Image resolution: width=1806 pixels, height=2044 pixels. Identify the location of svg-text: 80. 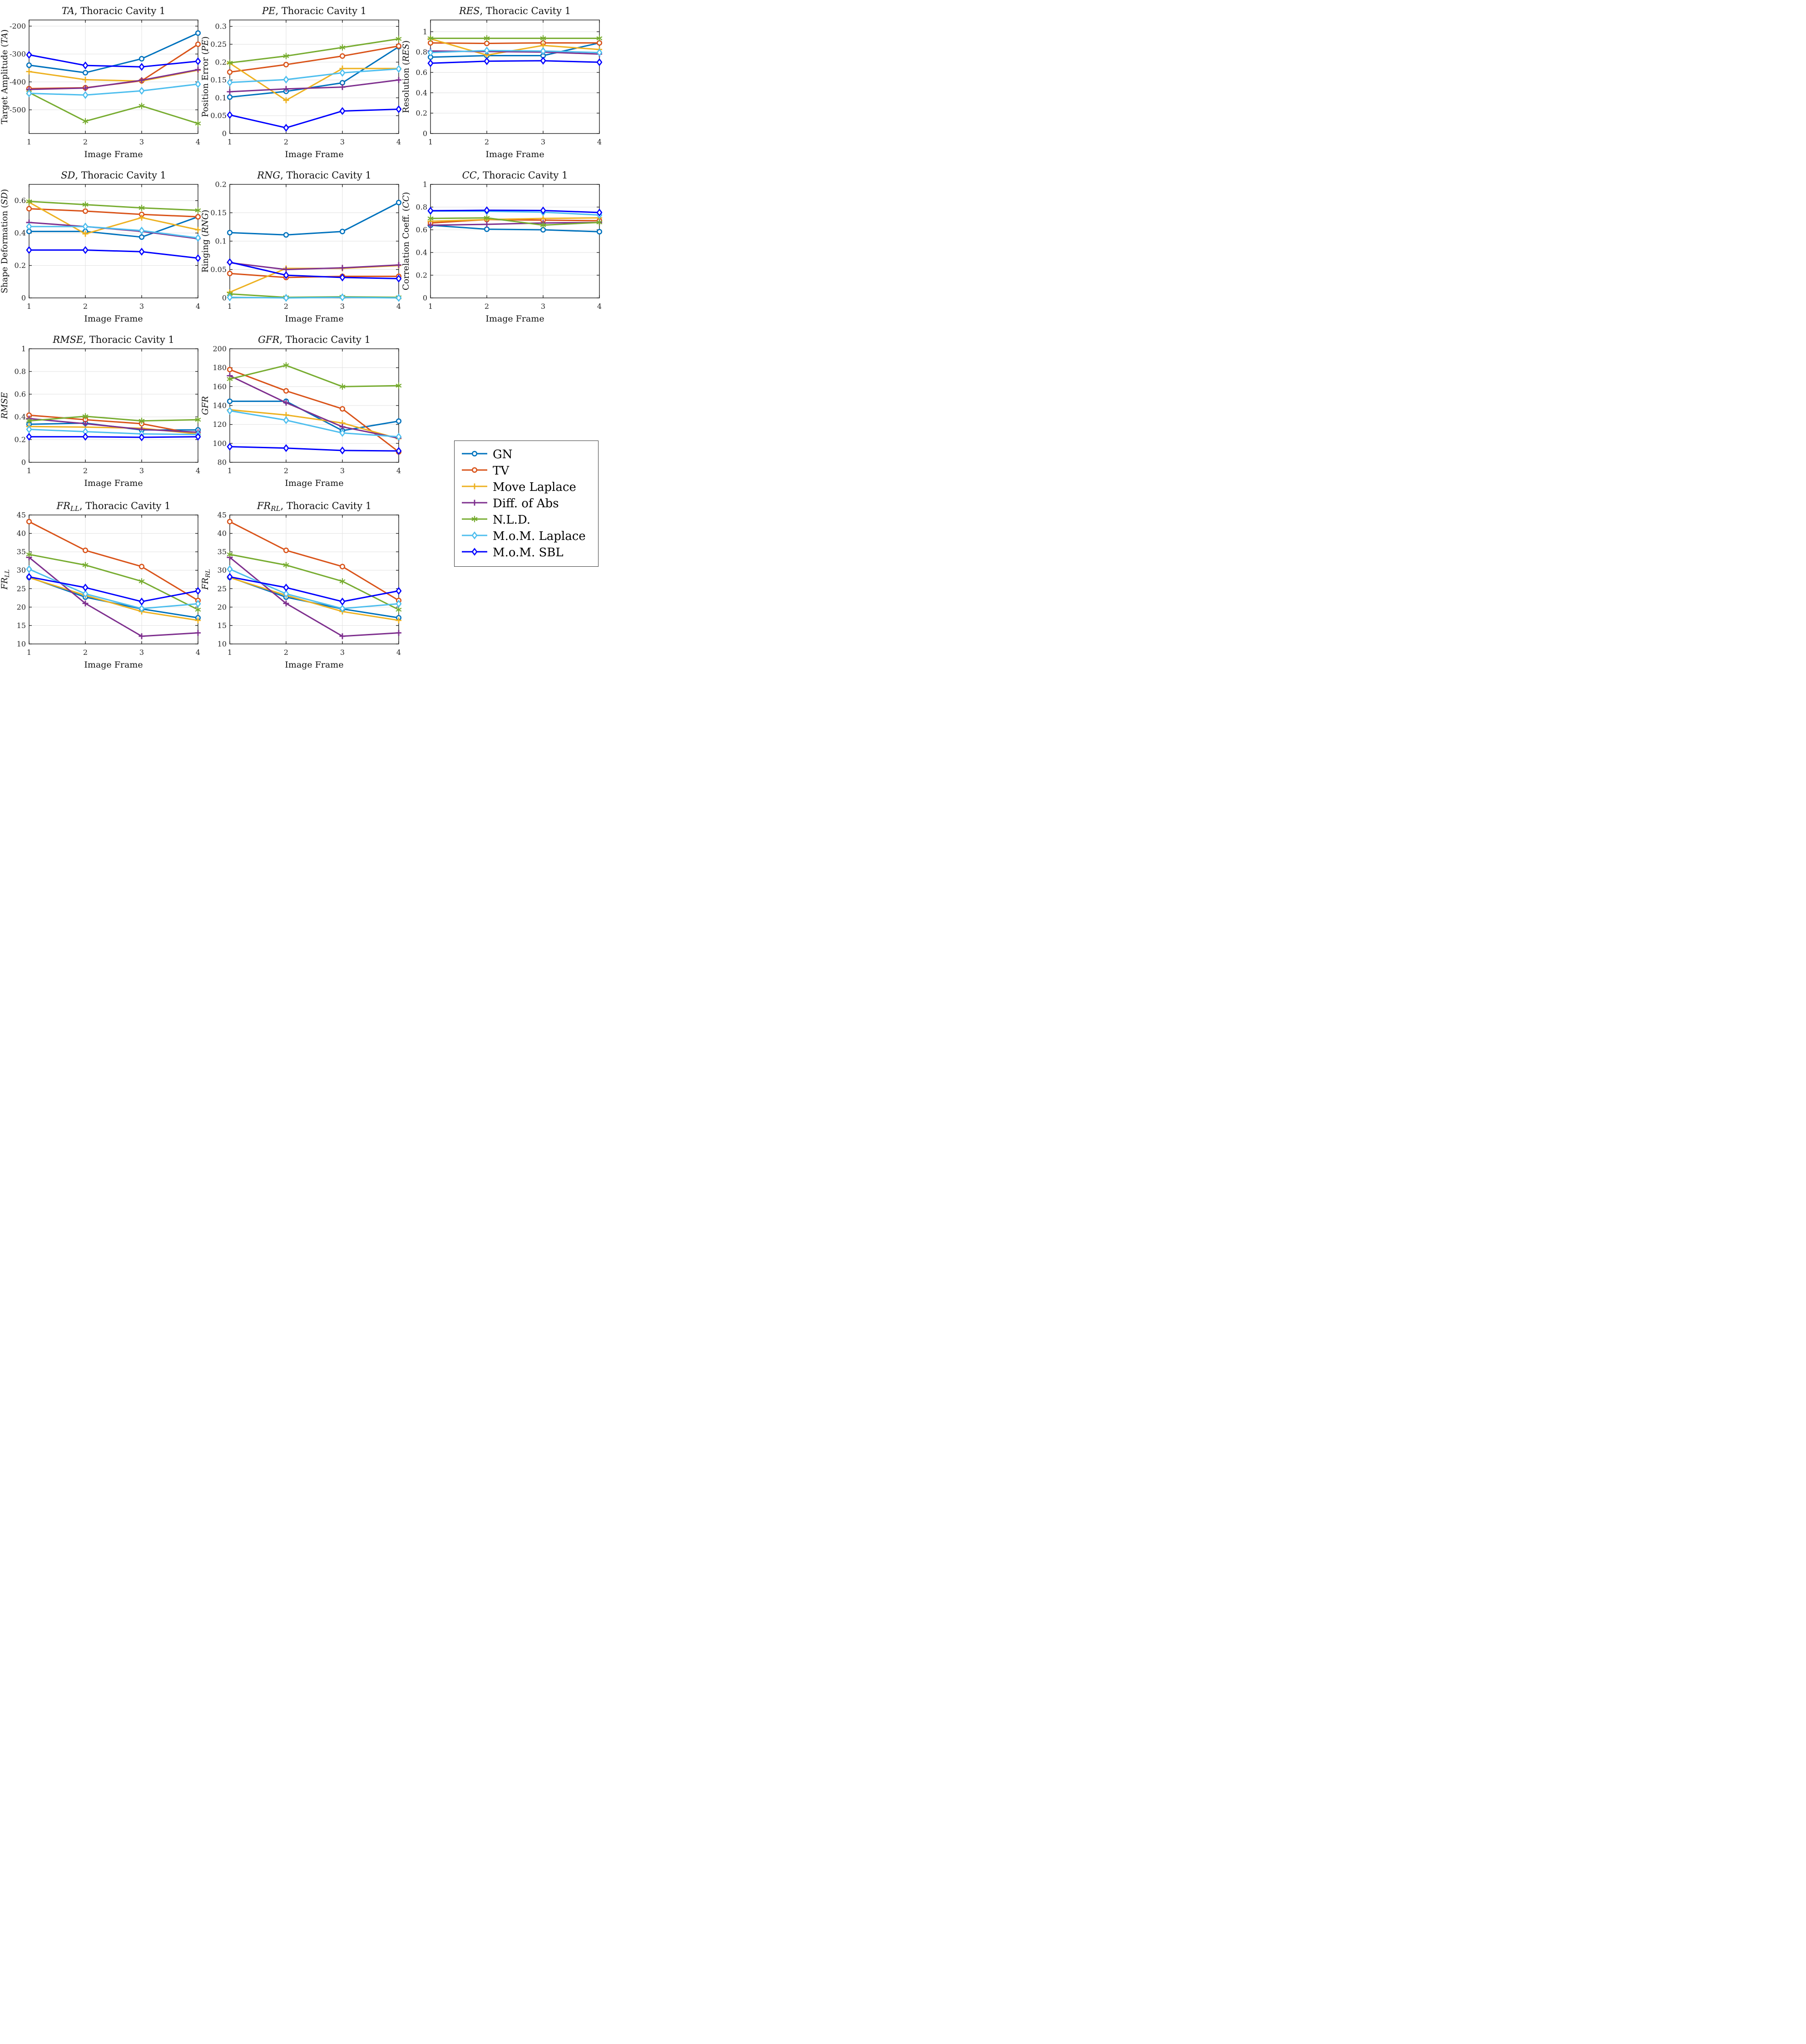
(222, 463).